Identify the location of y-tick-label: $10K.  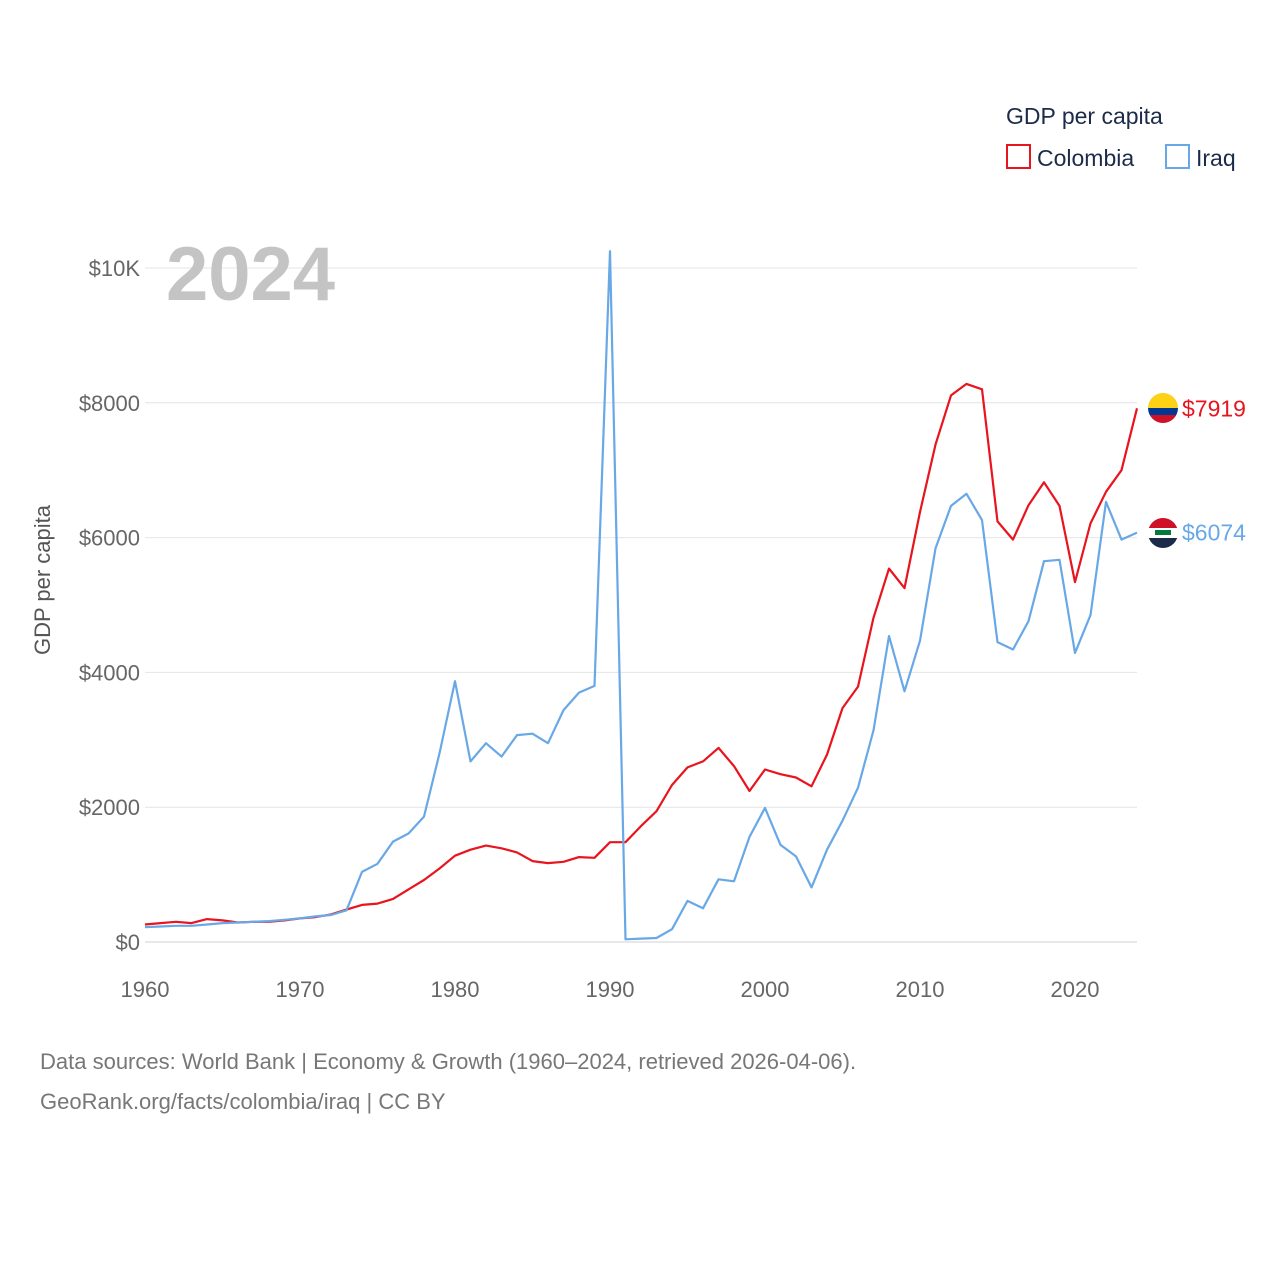
(115, 268).